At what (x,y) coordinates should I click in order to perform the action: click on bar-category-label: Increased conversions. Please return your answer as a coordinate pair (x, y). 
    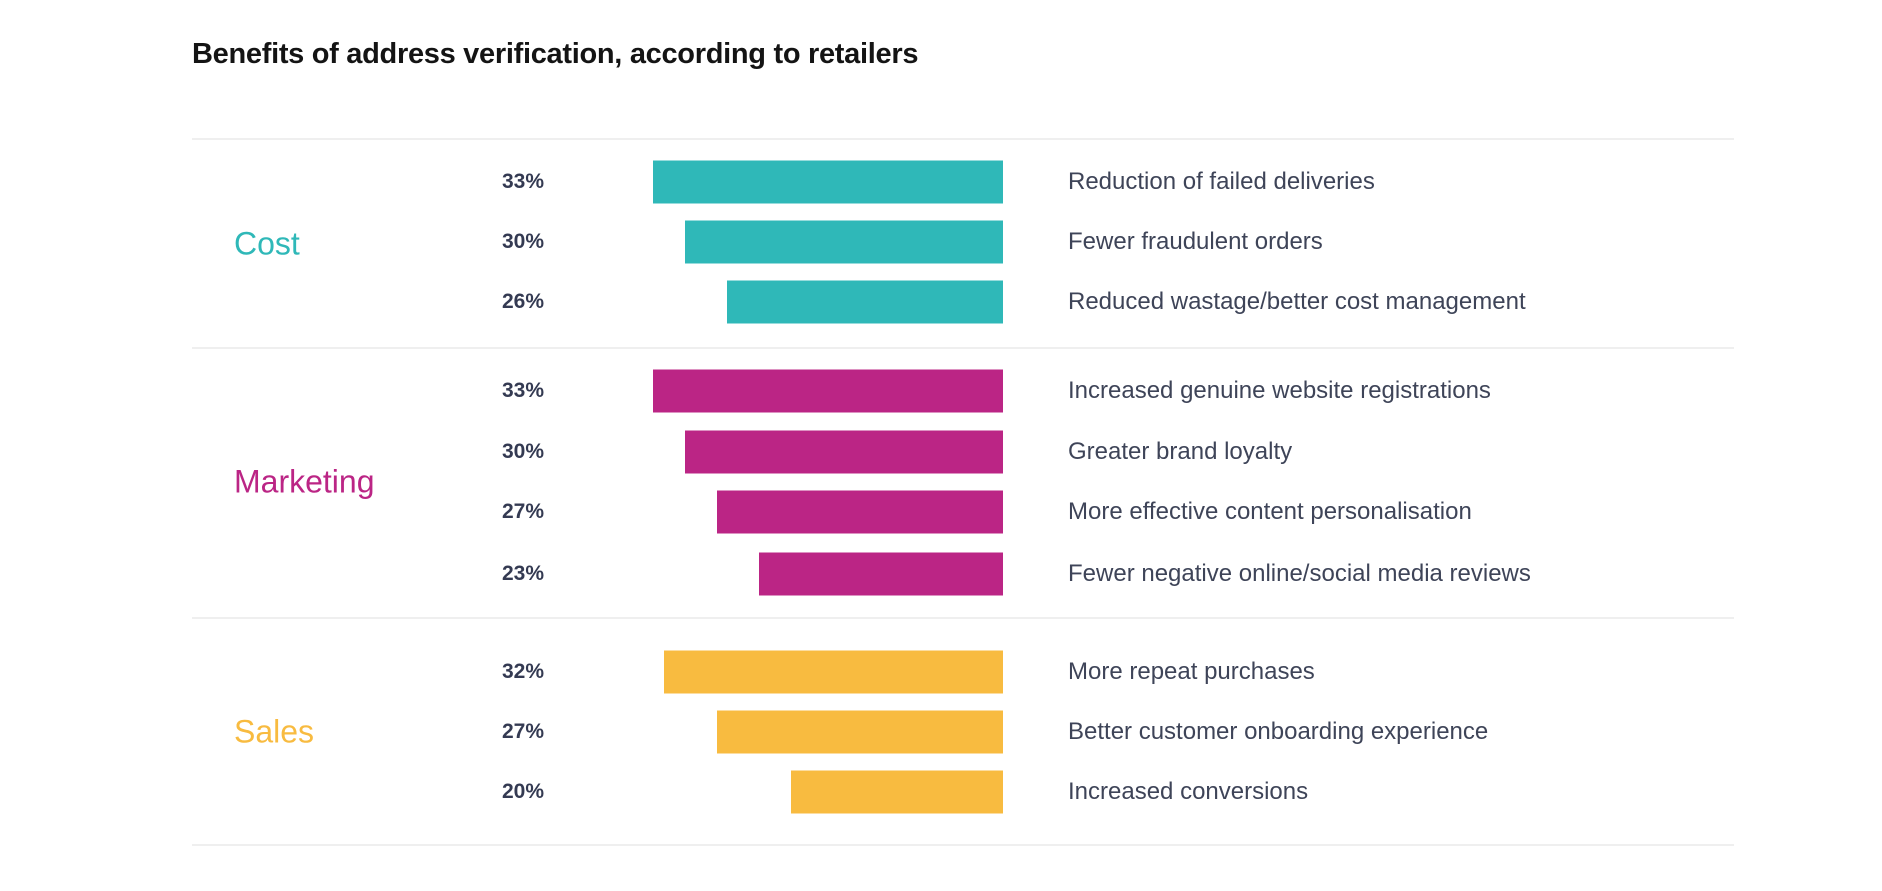
    Looking at the image, I should click on (1188, 791).